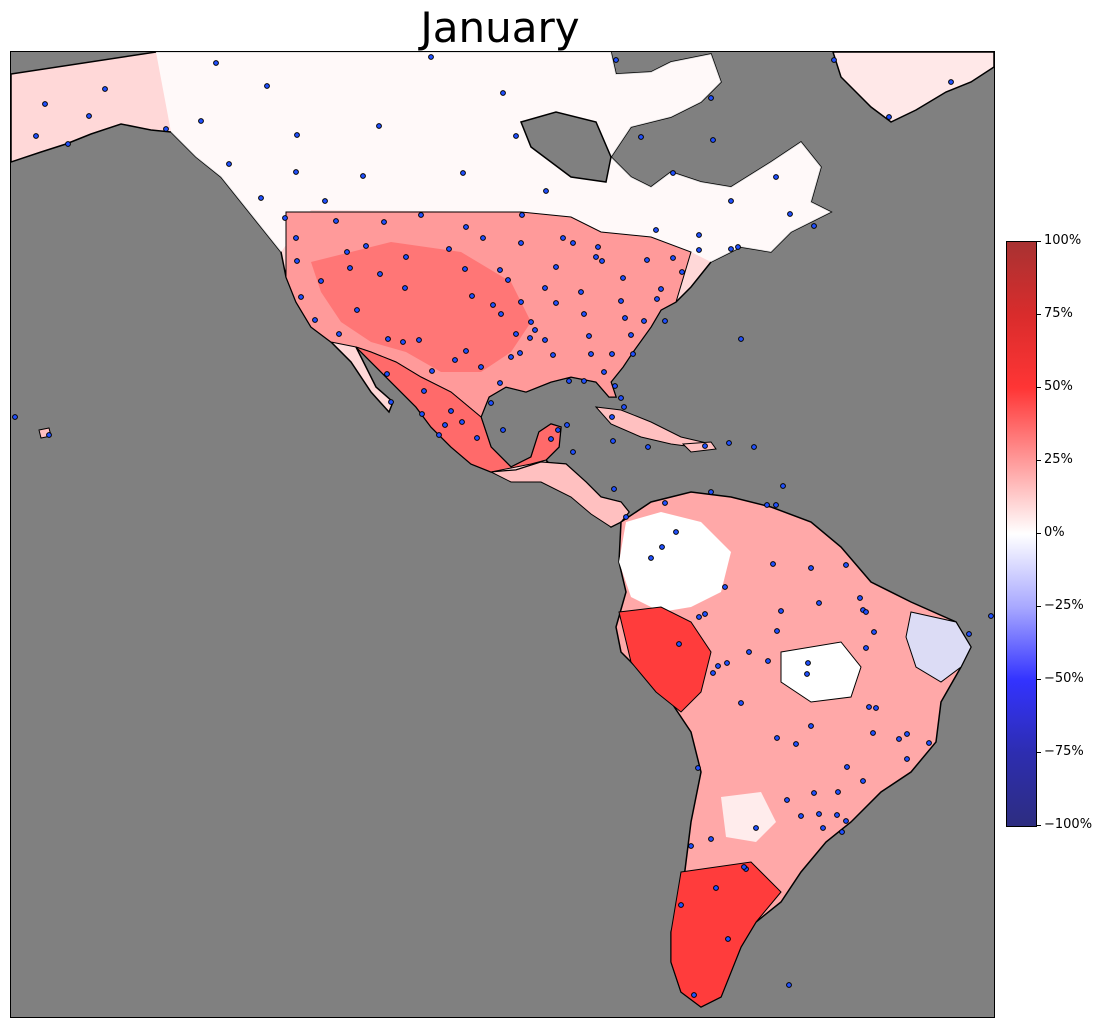 Image resolution: width=1104 pixels, height=1025 pixels. What do you see at coordinates (1063, 240) in the screenshot?
I see `colorbar-tick-label: 100%` at bounding box center [1063, 240].